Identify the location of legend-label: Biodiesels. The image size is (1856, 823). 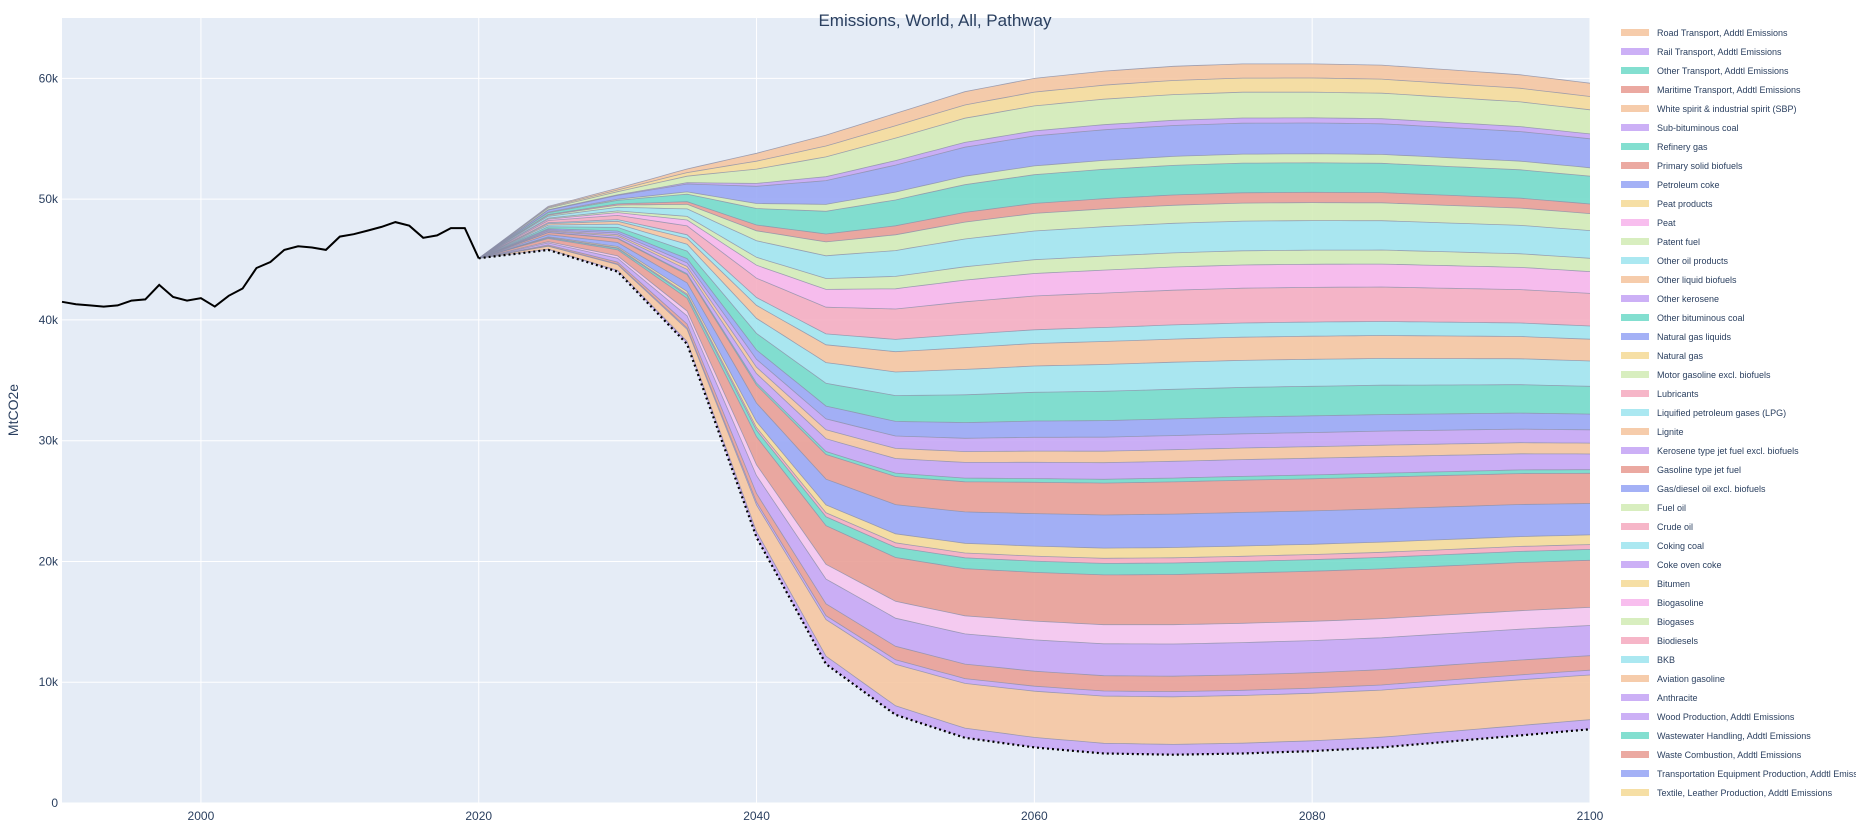
(1678, 641).